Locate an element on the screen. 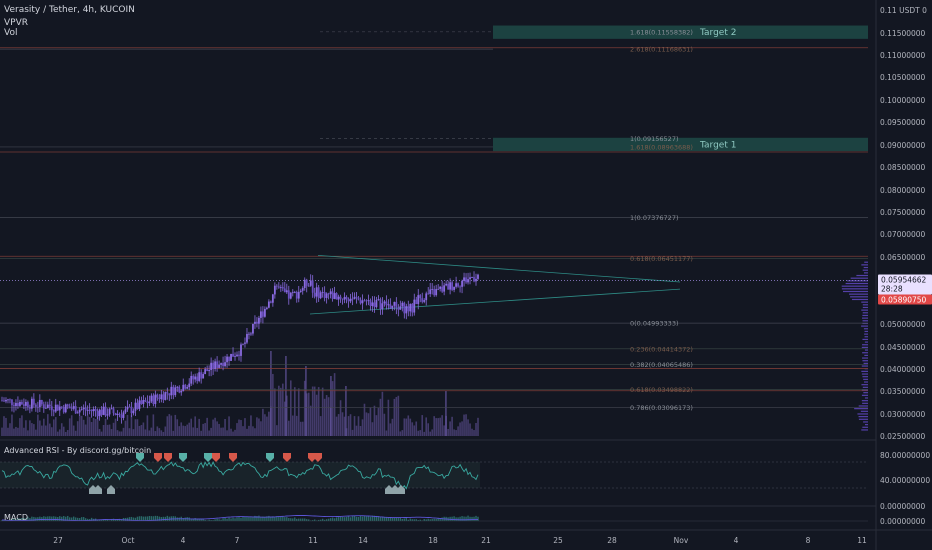 This screenshot has height=550, width=932. time-tick-label: 4 is located at coordinates (183, 540).